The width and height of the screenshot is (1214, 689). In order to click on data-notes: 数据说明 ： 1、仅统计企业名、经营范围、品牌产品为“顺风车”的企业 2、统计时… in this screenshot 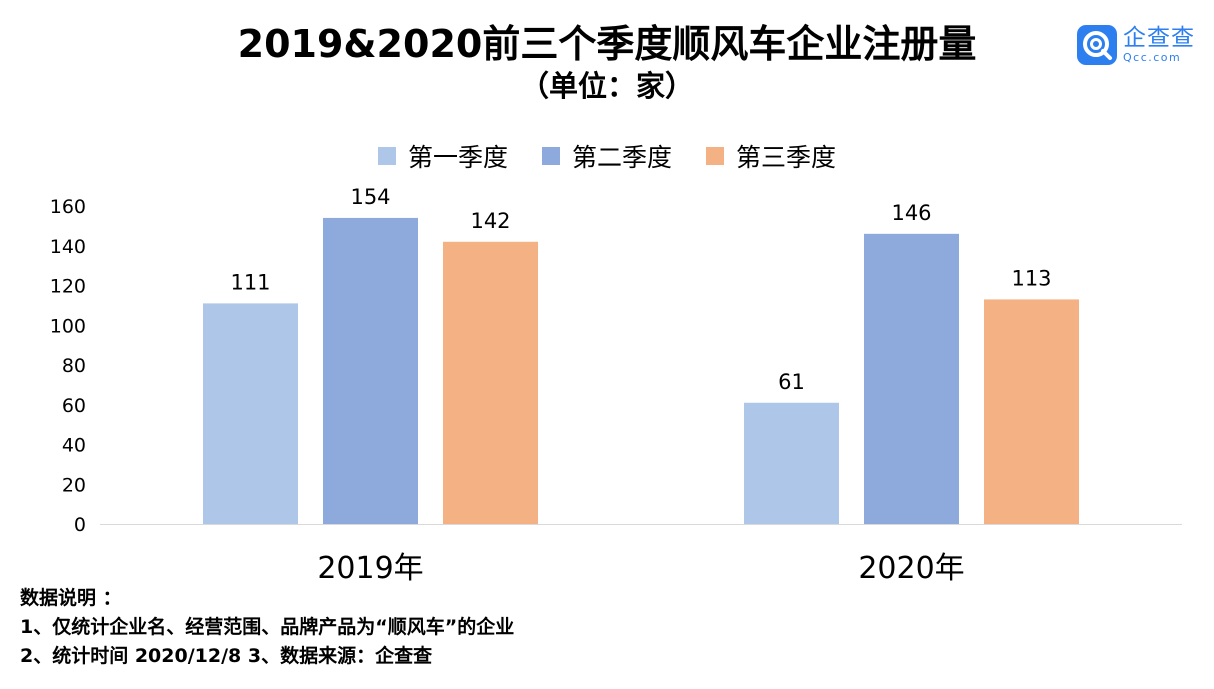, I will do `click(267, 627)`.